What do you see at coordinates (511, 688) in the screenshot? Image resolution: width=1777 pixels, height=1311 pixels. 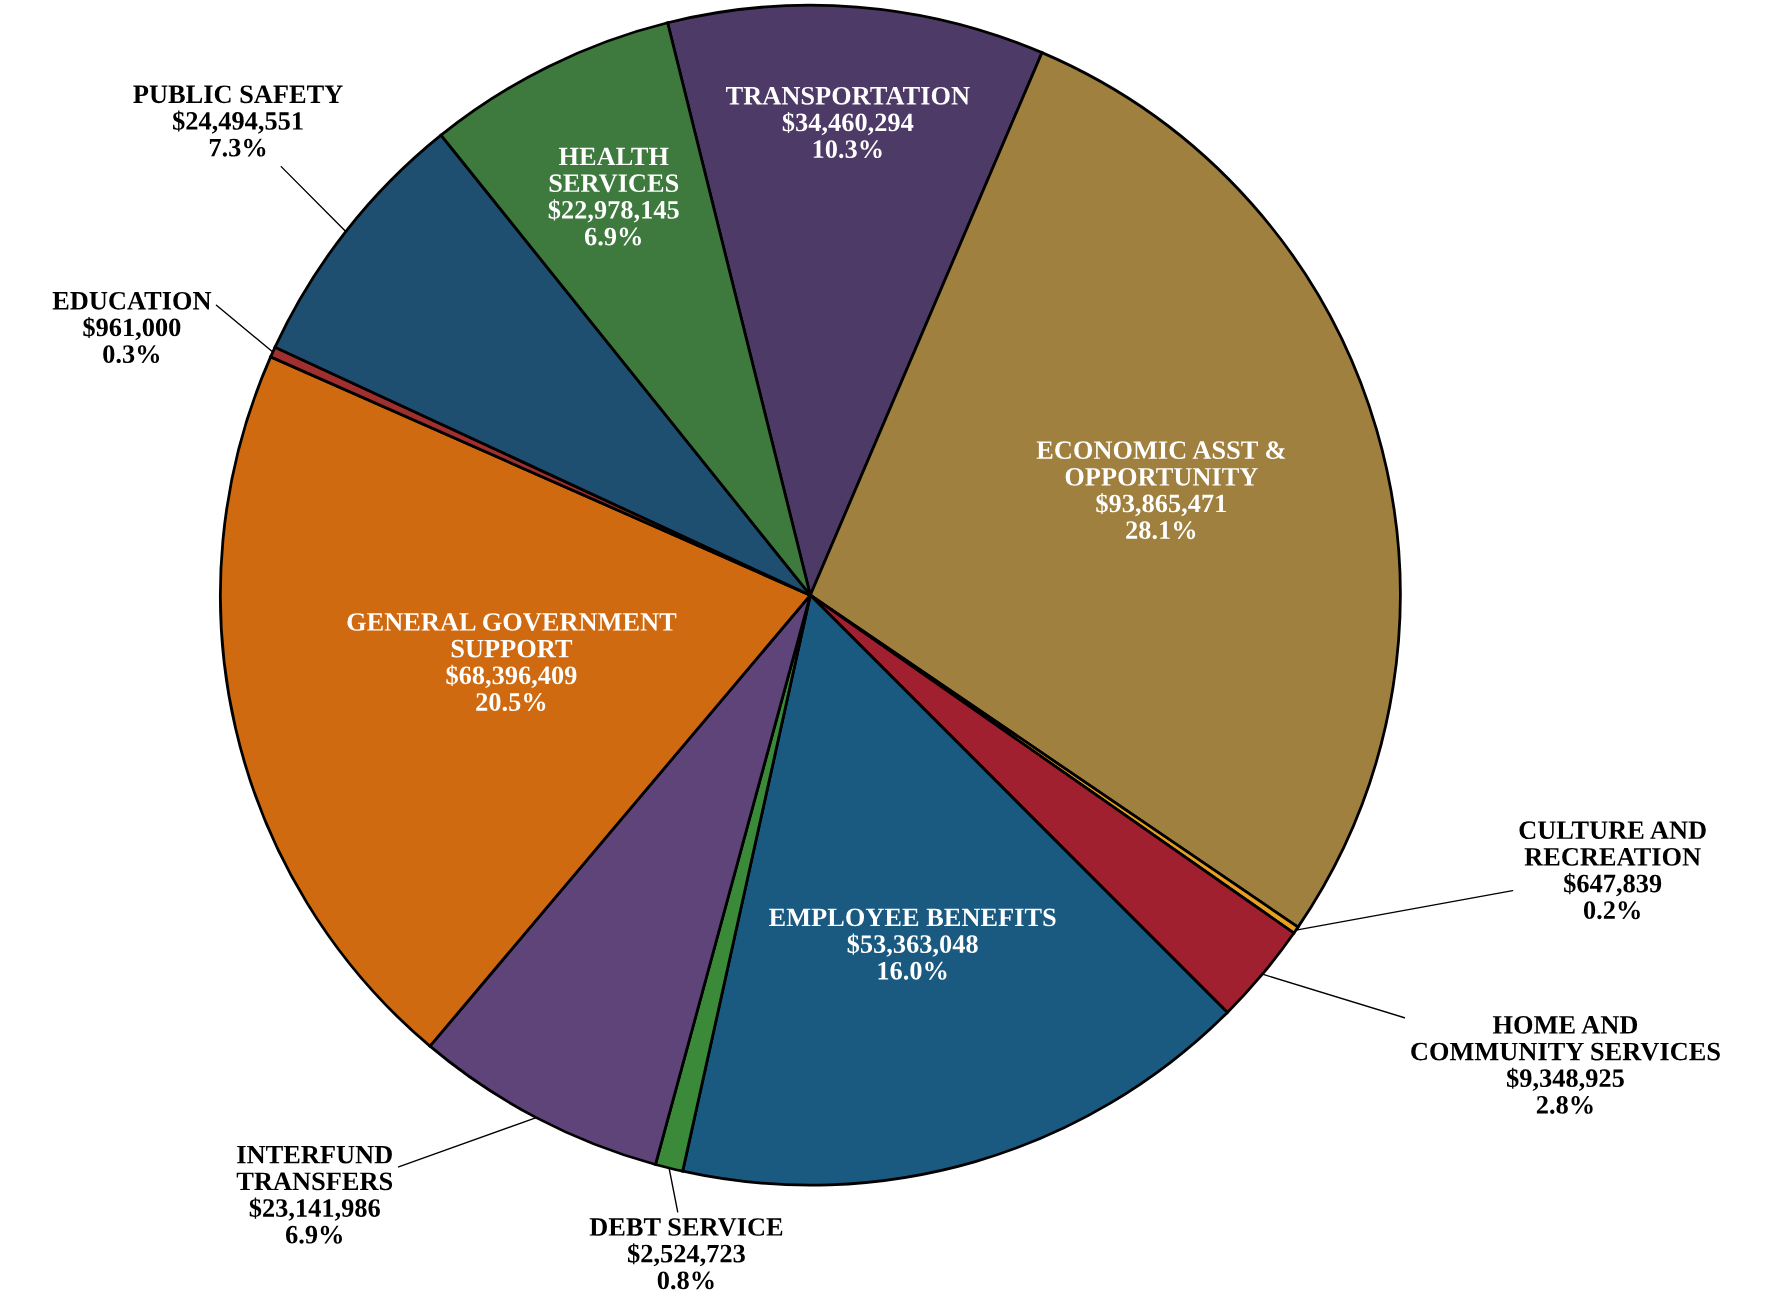 I see `data-label: $68,396,409 20.5%` at bounding box center [511, 688].